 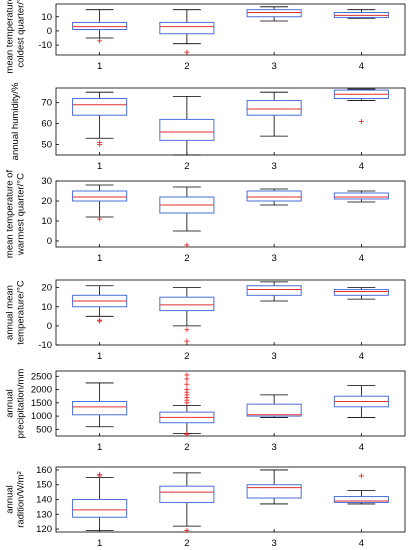 I want to click on y-tick-label: 30, so click(x=46, y=181).